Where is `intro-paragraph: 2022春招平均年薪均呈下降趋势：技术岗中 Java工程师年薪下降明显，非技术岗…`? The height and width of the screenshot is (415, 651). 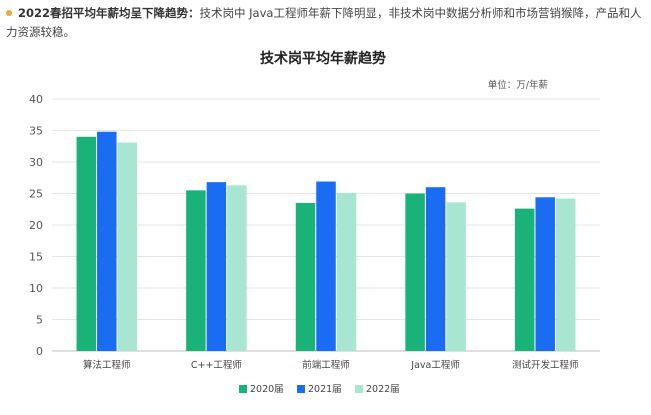
intro-paragraph: 2022春招平均年薪均呈下降趋势：技术岗中 Java工程师年薪下降明显，非技术岗… is located at coordinates (324, 23).